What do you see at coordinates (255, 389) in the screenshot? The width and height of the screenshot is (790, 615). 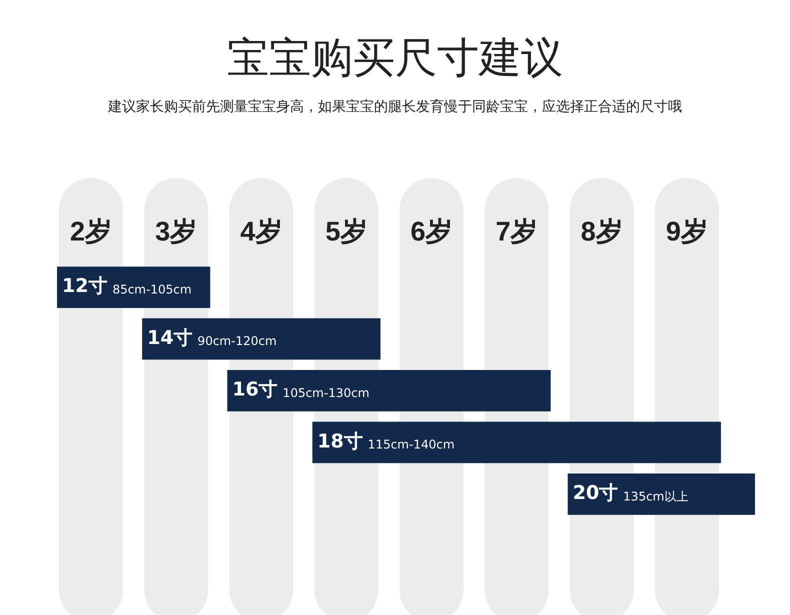 I see `y-tick-label: 16寸` at bounding box center [255, 389].